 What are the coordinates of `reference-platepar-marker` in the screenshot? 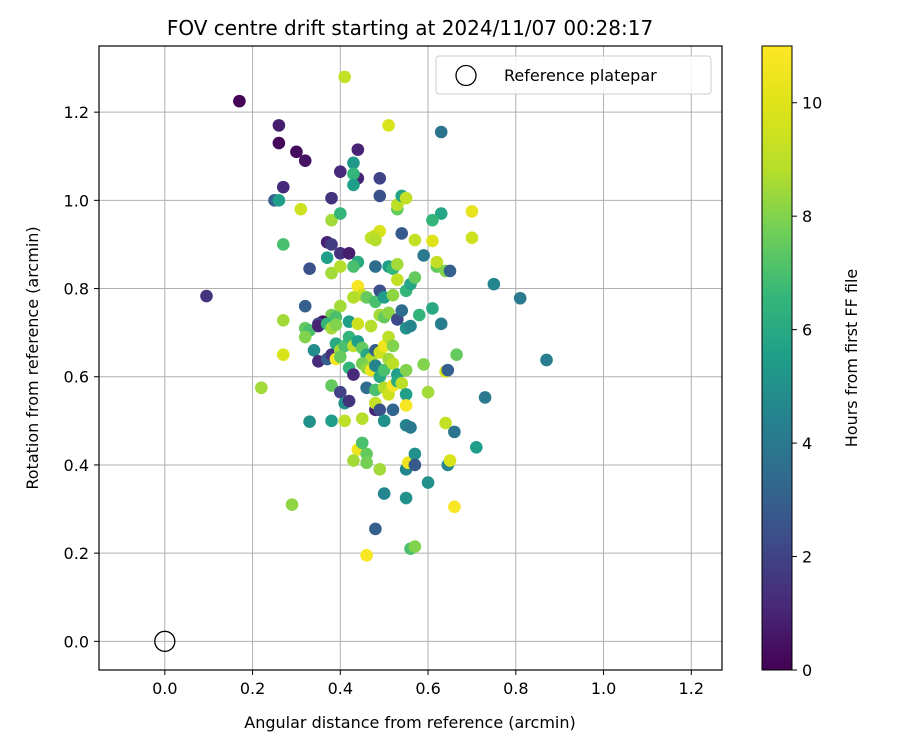 It's located at (165, 641).